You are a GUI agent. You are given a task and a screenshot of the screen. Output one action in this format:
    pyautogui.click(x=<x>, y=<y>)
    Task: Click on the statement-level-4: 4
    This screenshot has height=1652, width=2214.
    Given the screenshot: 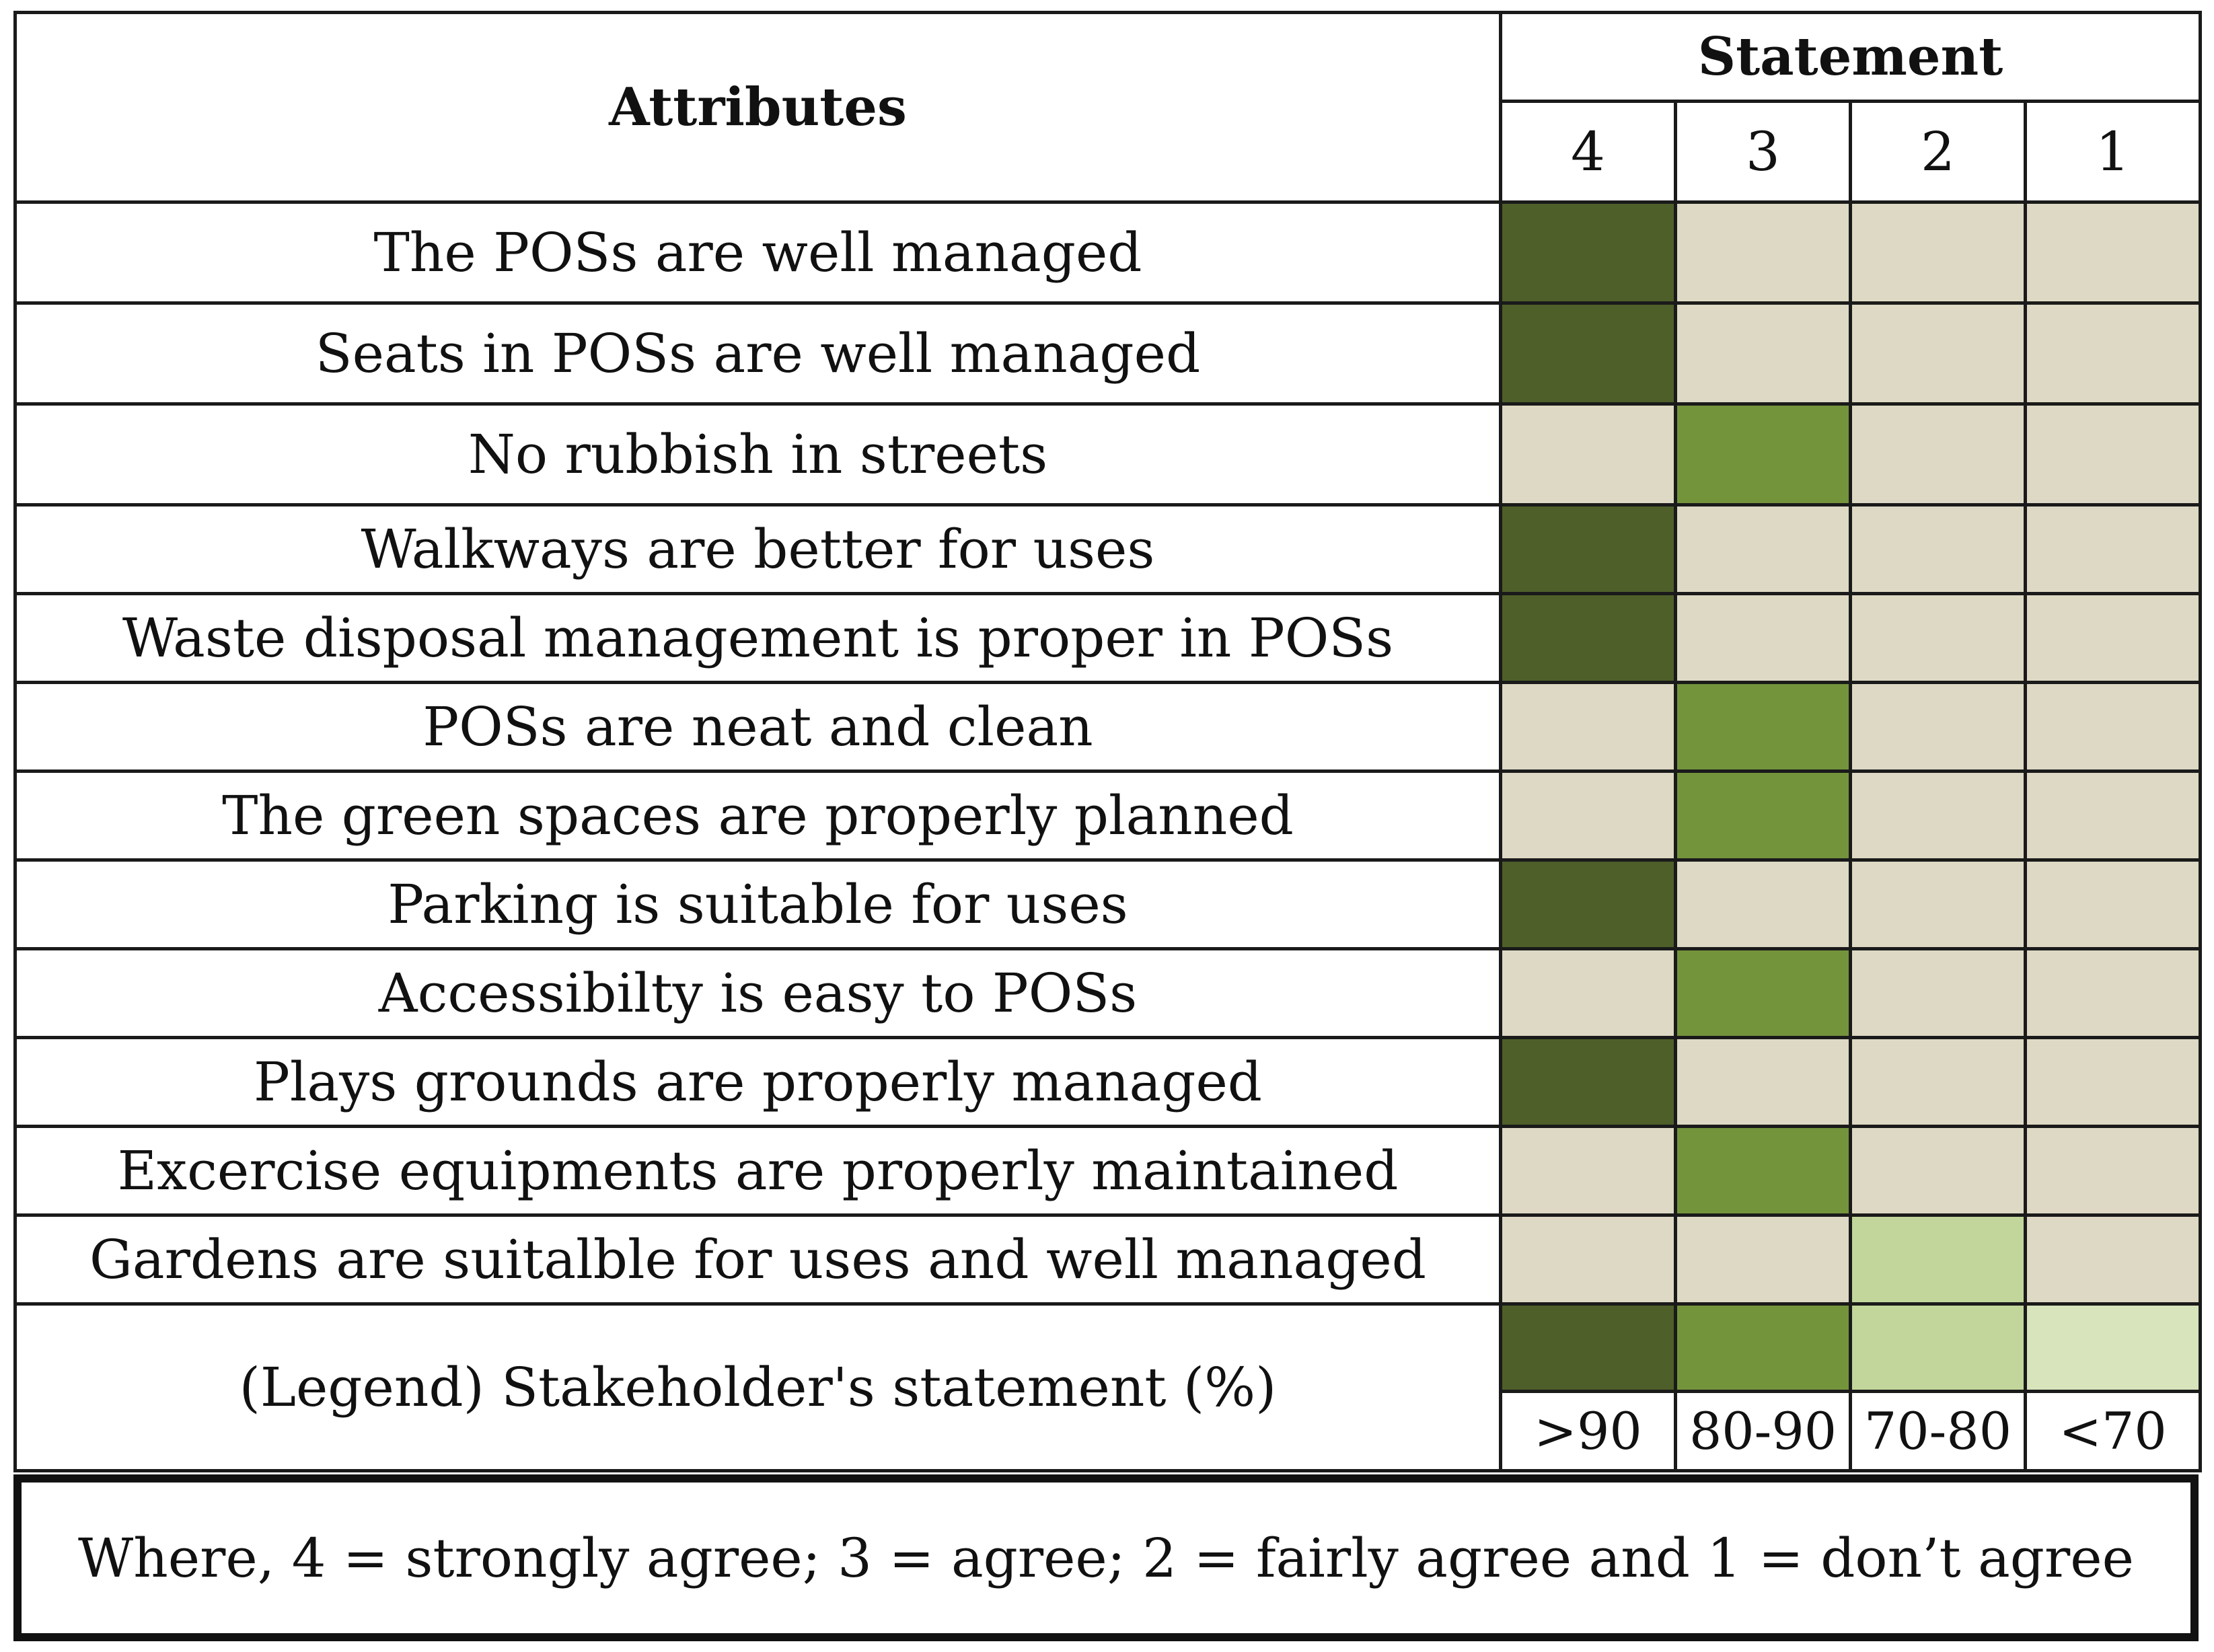 What is the action you would take?
    pyautogui.click(x=1588, y=152)
    